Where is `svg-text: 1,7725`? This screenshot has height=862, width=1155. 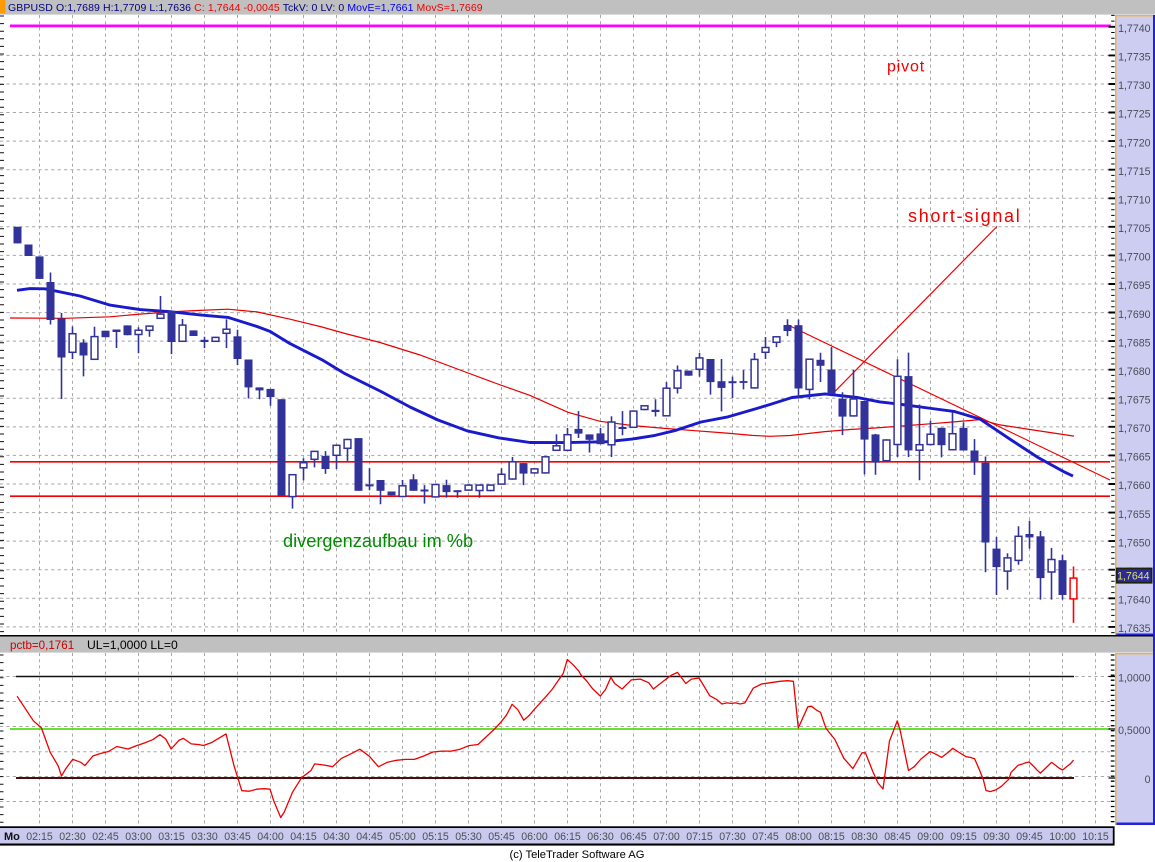
svg-text: 1,7725 is located at coordinates (1134, 115).